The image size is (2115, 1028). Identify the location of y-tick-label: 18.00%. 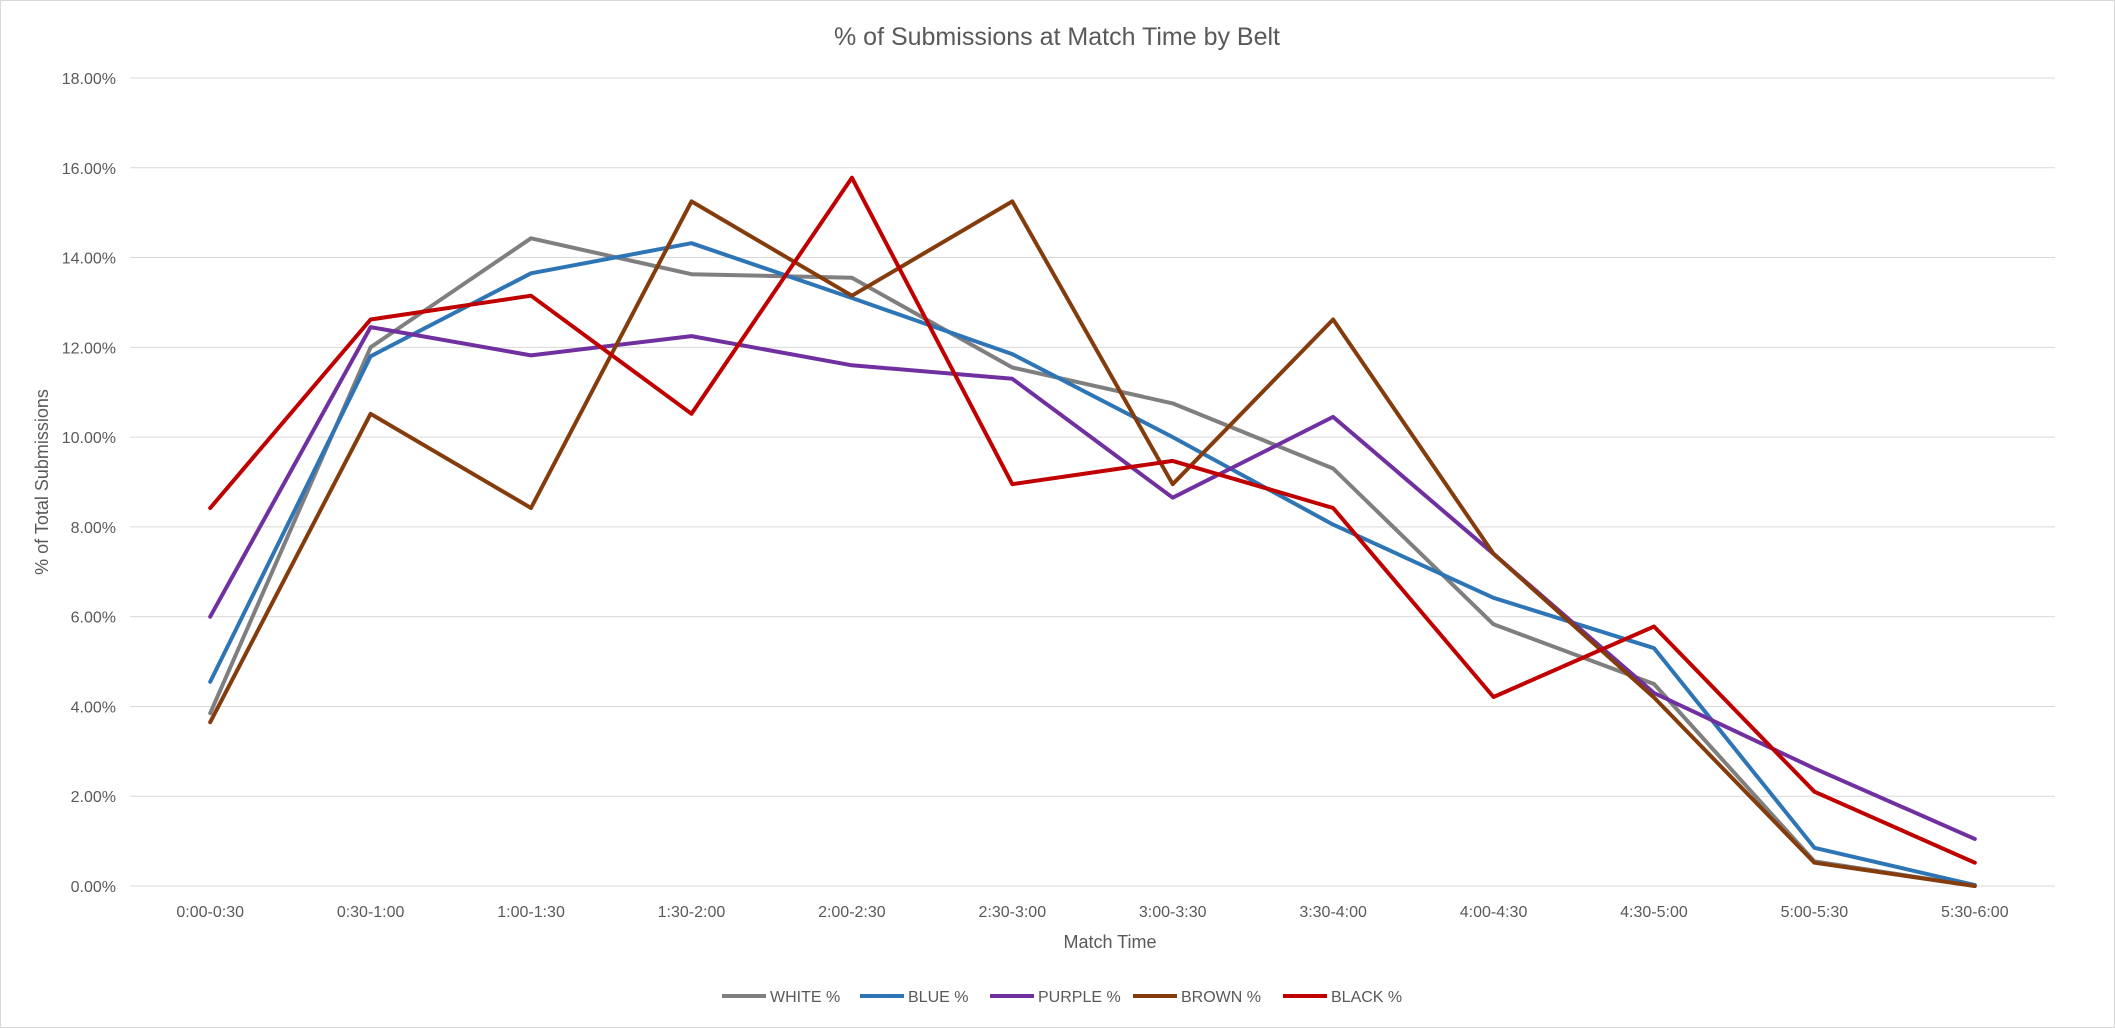
(89, 79).